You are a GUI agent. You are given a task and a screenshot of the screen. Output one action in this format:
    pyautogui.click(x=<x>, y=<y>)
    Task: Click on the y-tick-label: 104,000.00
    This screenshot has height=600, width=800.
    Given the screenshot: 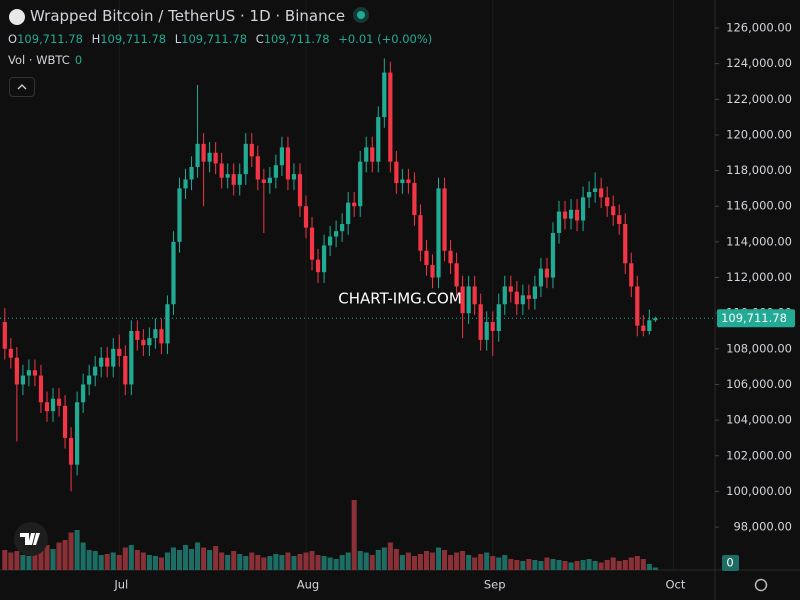 What is the action you would take?
    pyautogui.click(x=759, y=420)
    